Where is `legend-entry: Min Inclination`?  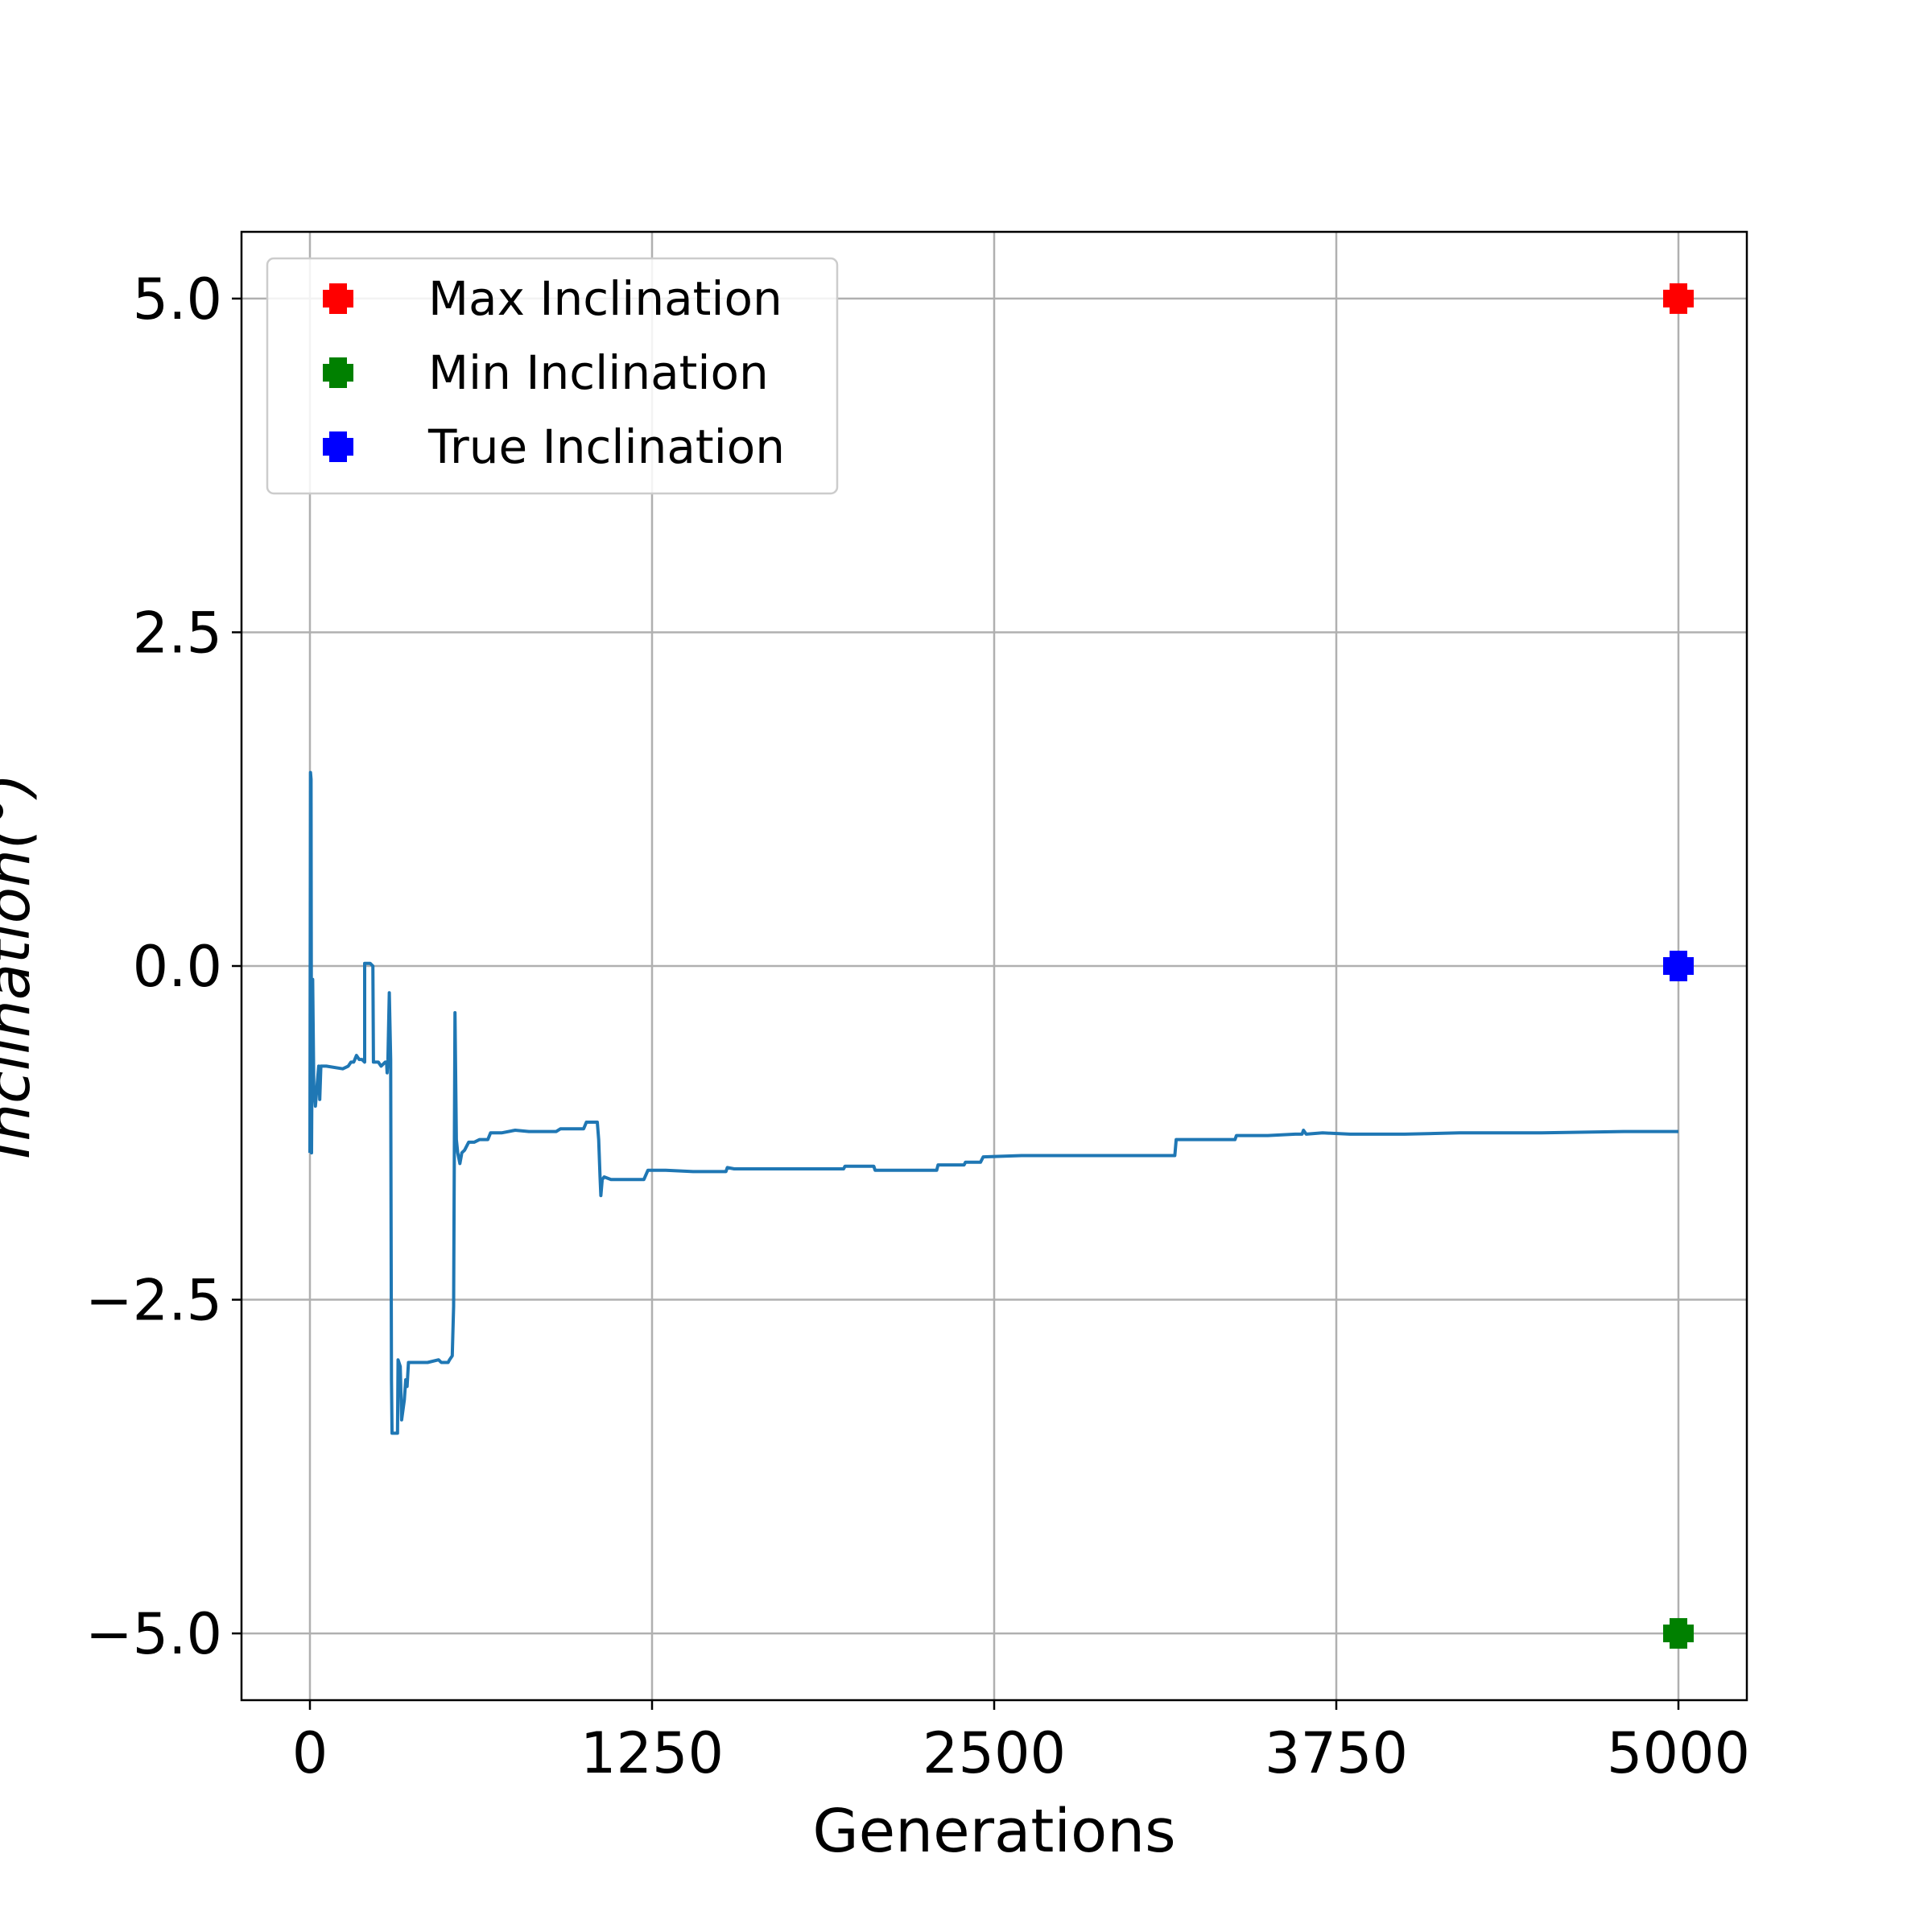 legend-entry: Min Inclination is located at coordinates (546, 372).